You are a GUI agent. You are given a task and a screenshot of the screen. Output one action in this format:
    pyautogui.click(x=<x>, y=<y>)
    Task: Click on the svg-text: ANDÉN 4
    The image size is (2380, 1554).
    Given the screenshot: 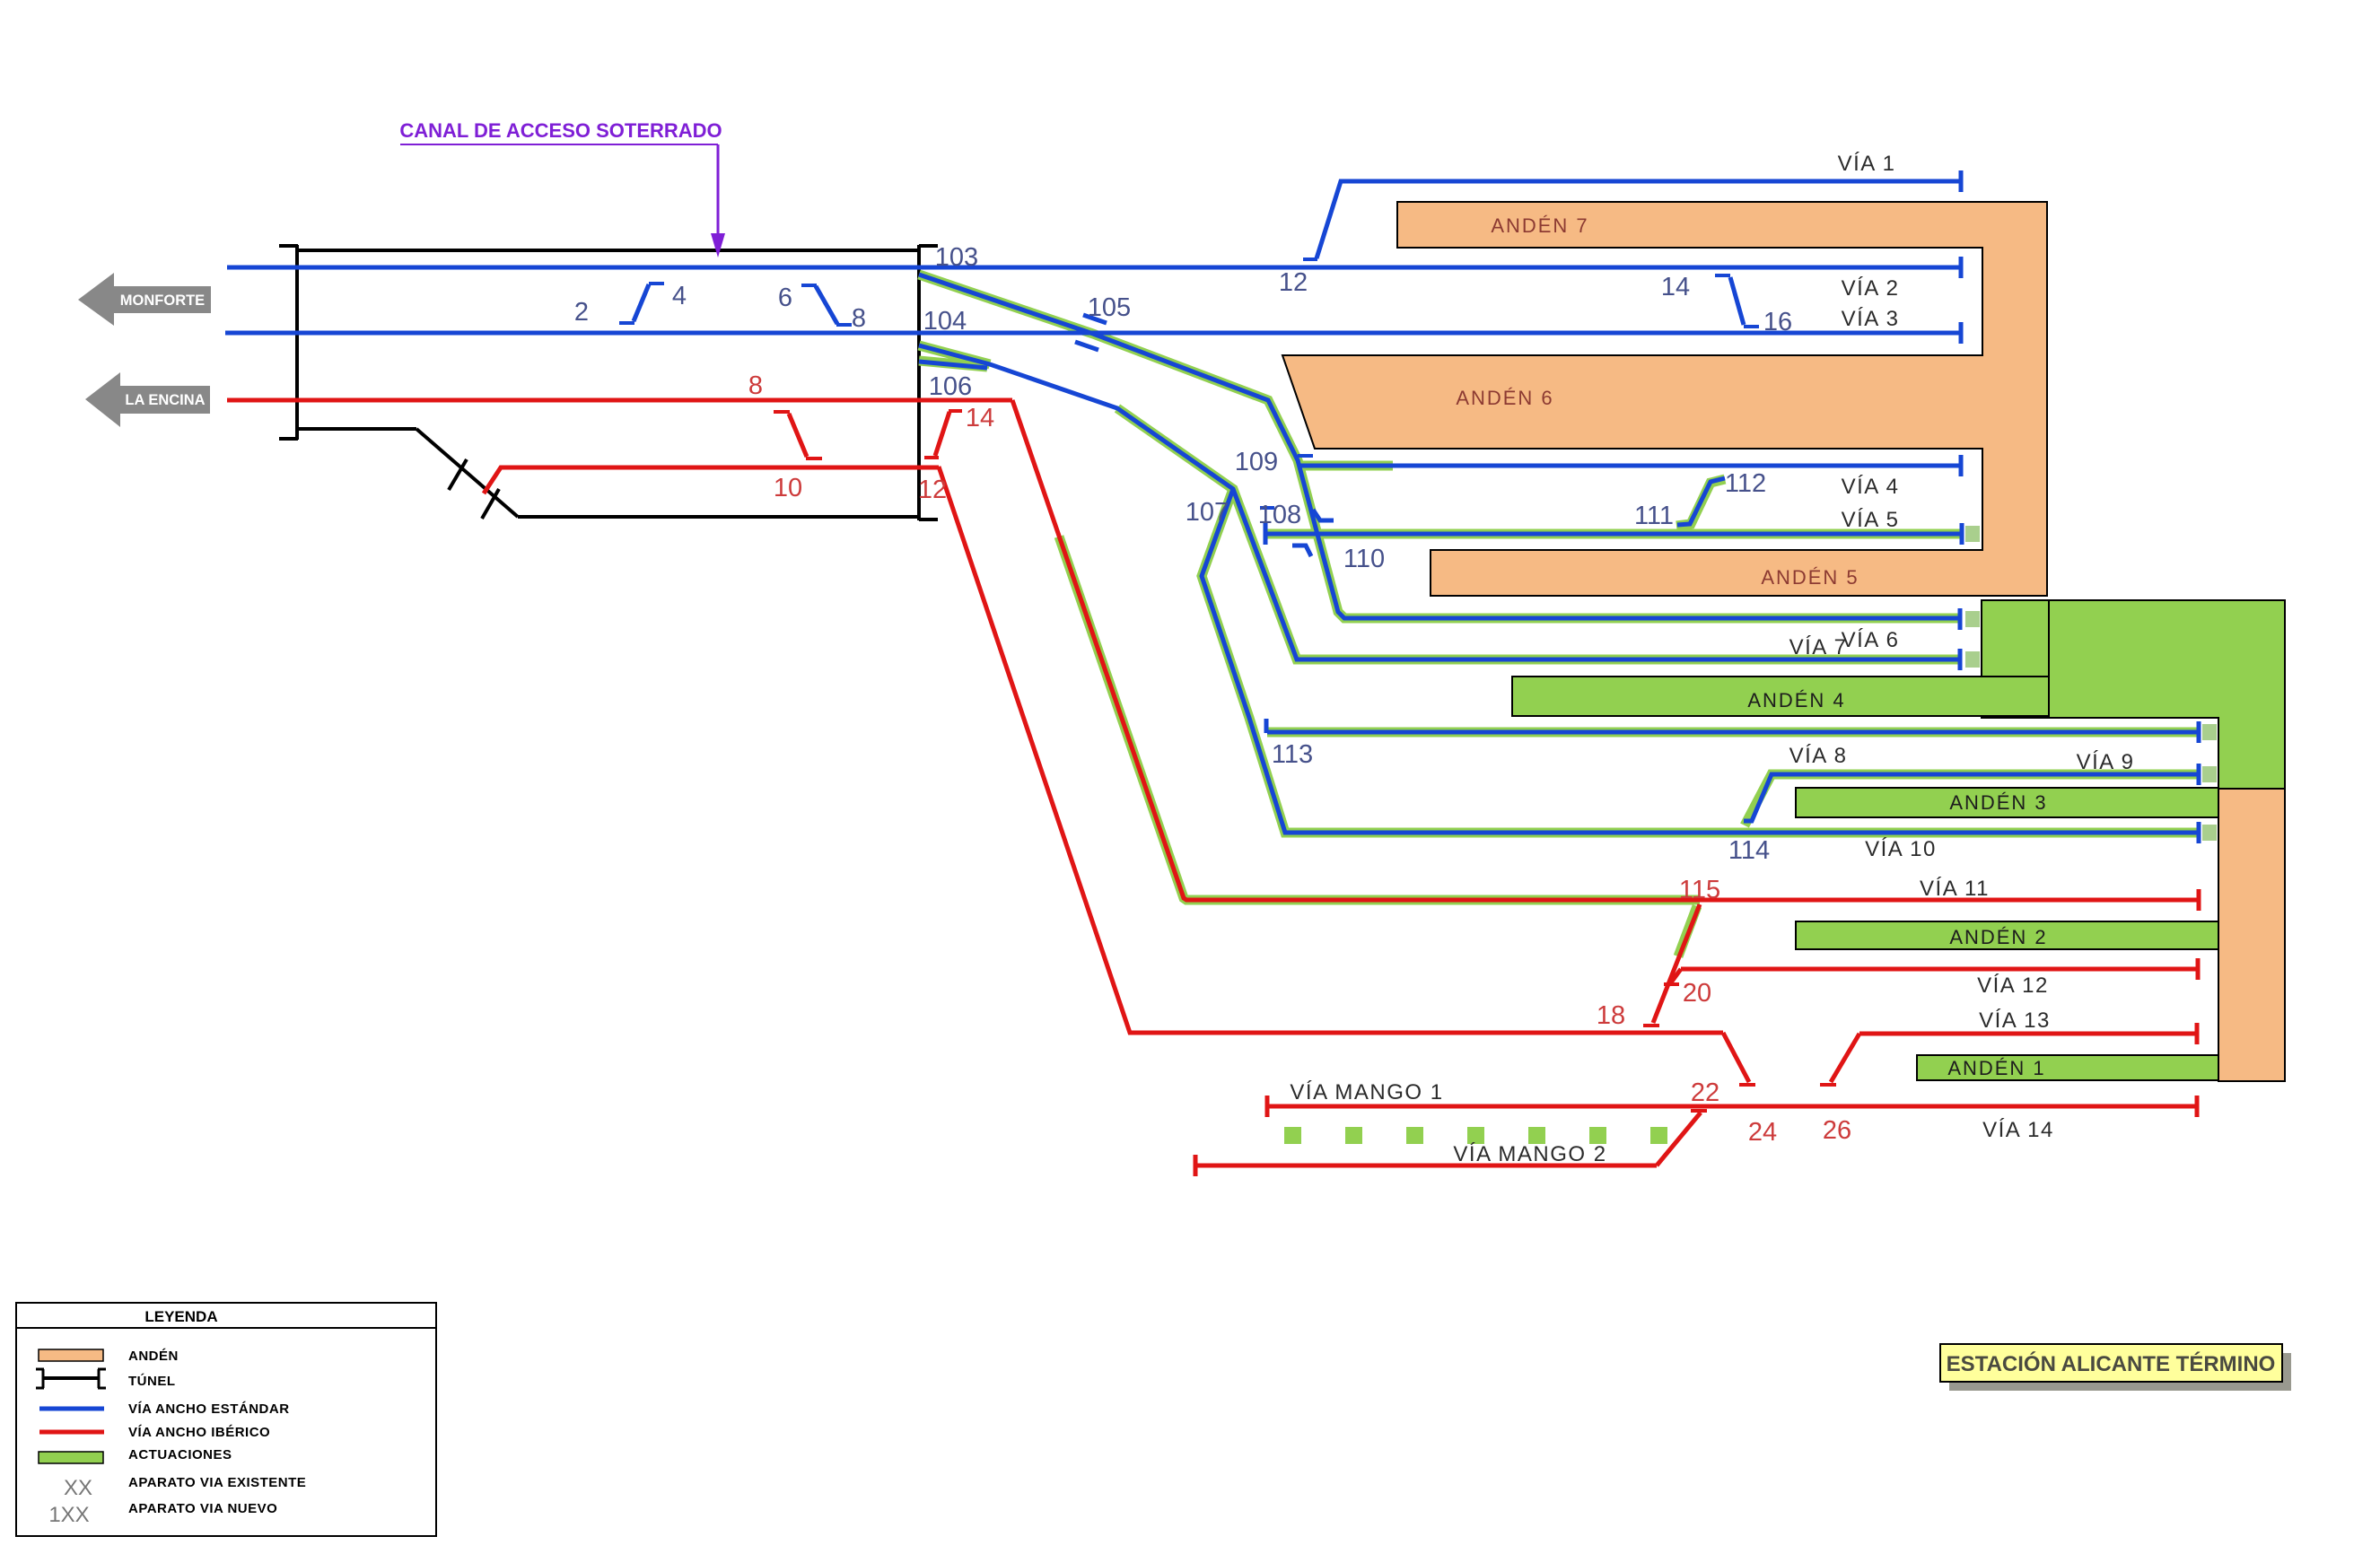 What is the action you would take?
    pyautogui.click(x=1796, y=700)
    